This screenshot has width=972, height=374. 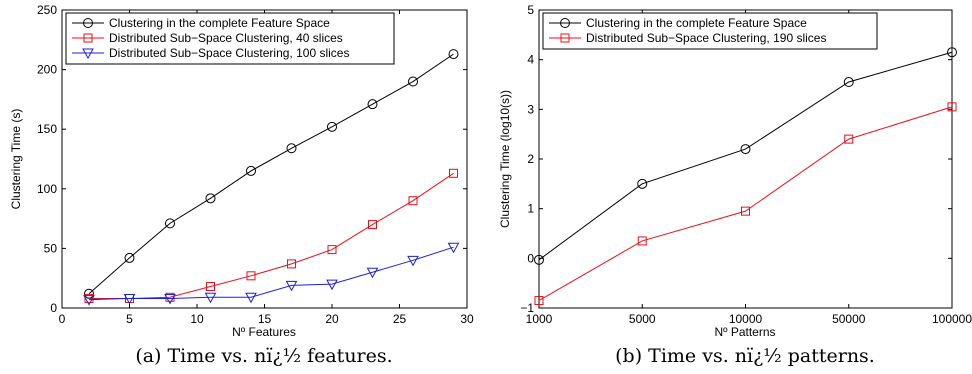 What do you see at coordinates (16, 159) in the screenshot?
I see `chart-a-ylabel: Clustering Time (s)` at bounding box center [16, 159].